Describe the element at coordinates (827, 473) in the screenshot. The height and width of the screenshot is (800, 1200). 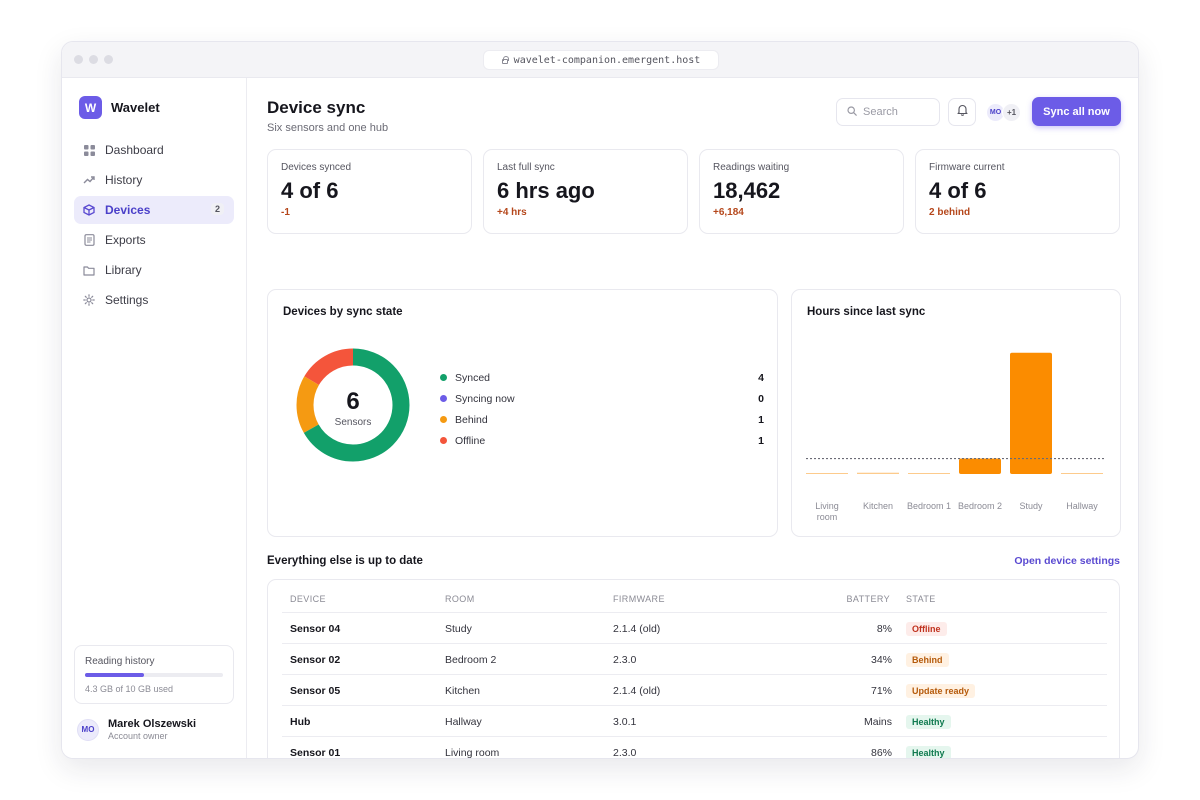
I see `bar-living-room` at that location.